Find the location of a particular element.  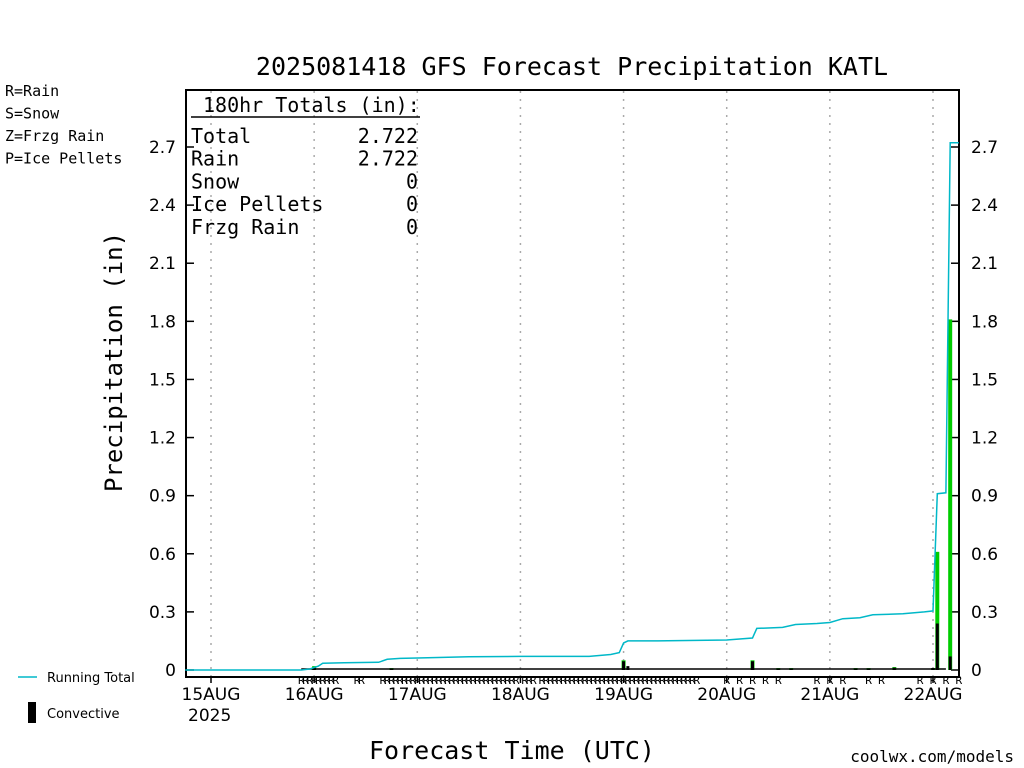

x-tick-label: 22AUG is located at coordinates (933, 695).